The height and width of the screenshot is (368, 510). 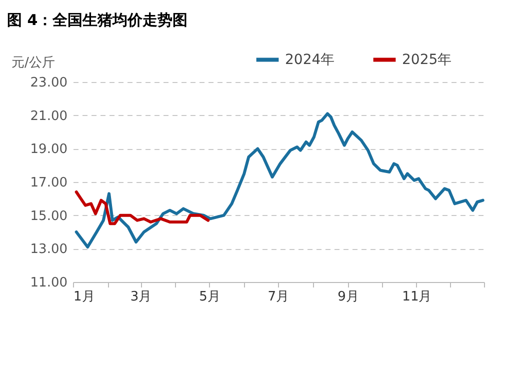 I want to click on x-tick-label: 3月, so click(x=141, y=297).